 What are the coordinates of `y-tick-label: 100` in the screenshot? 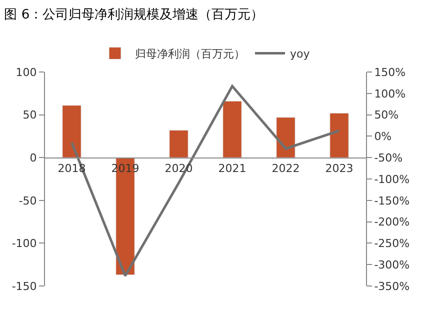 It's located at (26, 72).